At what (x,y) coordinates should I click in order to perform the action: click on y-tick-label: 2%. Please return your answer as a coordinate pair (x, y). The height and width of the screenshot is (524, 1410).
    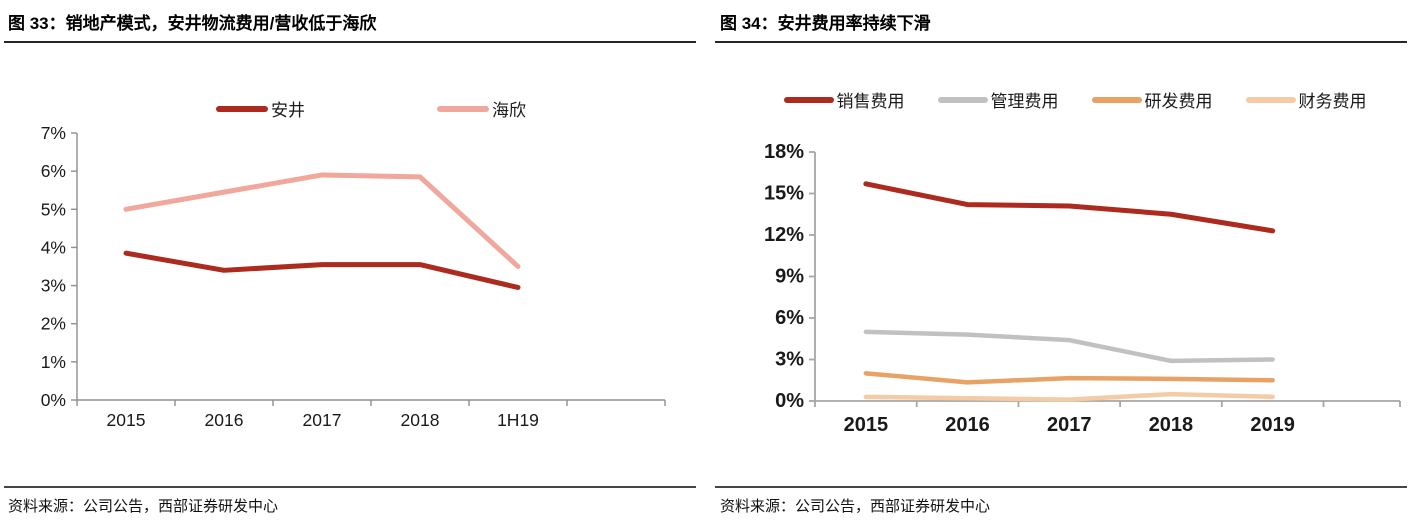
    Looking at the image, I should click on (53, 324).